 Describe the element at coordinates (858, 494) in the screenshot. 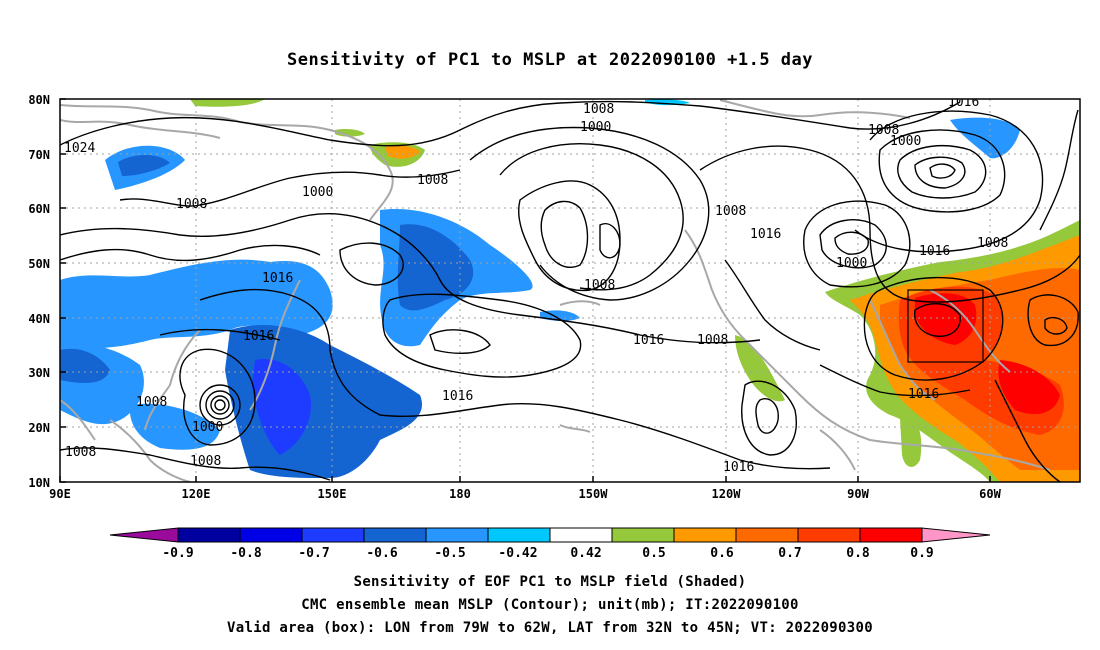

I see `lon-label: 90W` at that location.